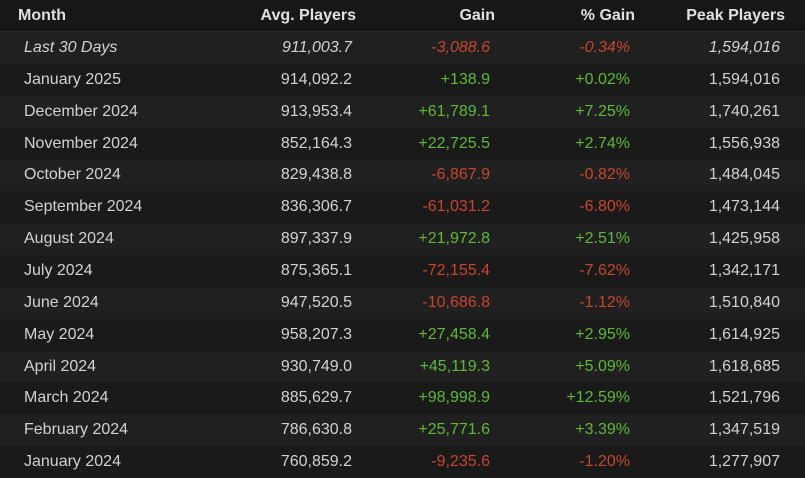  Describe the element at coordinates (61, 302) in the screenshot. I see `table-cell: June 2024` at that location.